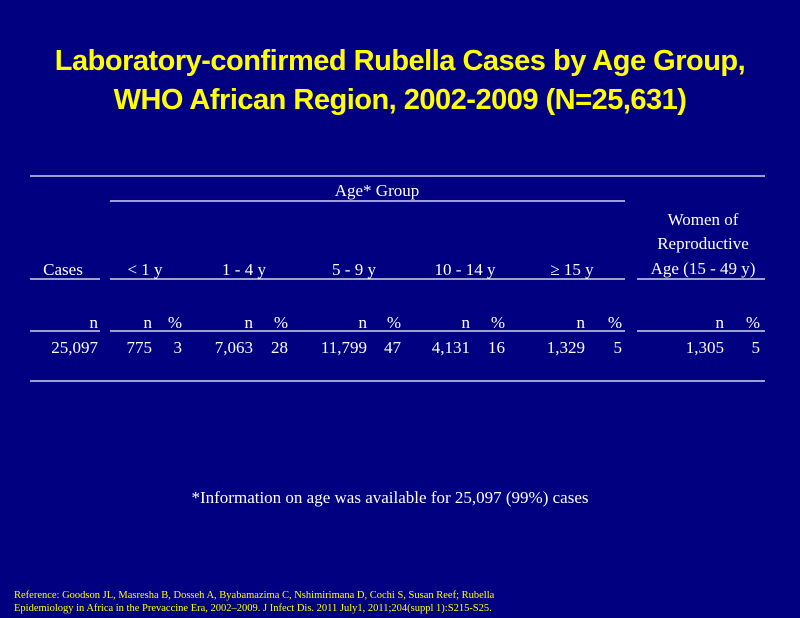 This screenshot has width=800, height=618. Describe the element at coordinates (451, 347) in the screenshot. I see `table-cell: 4,131` at that location.